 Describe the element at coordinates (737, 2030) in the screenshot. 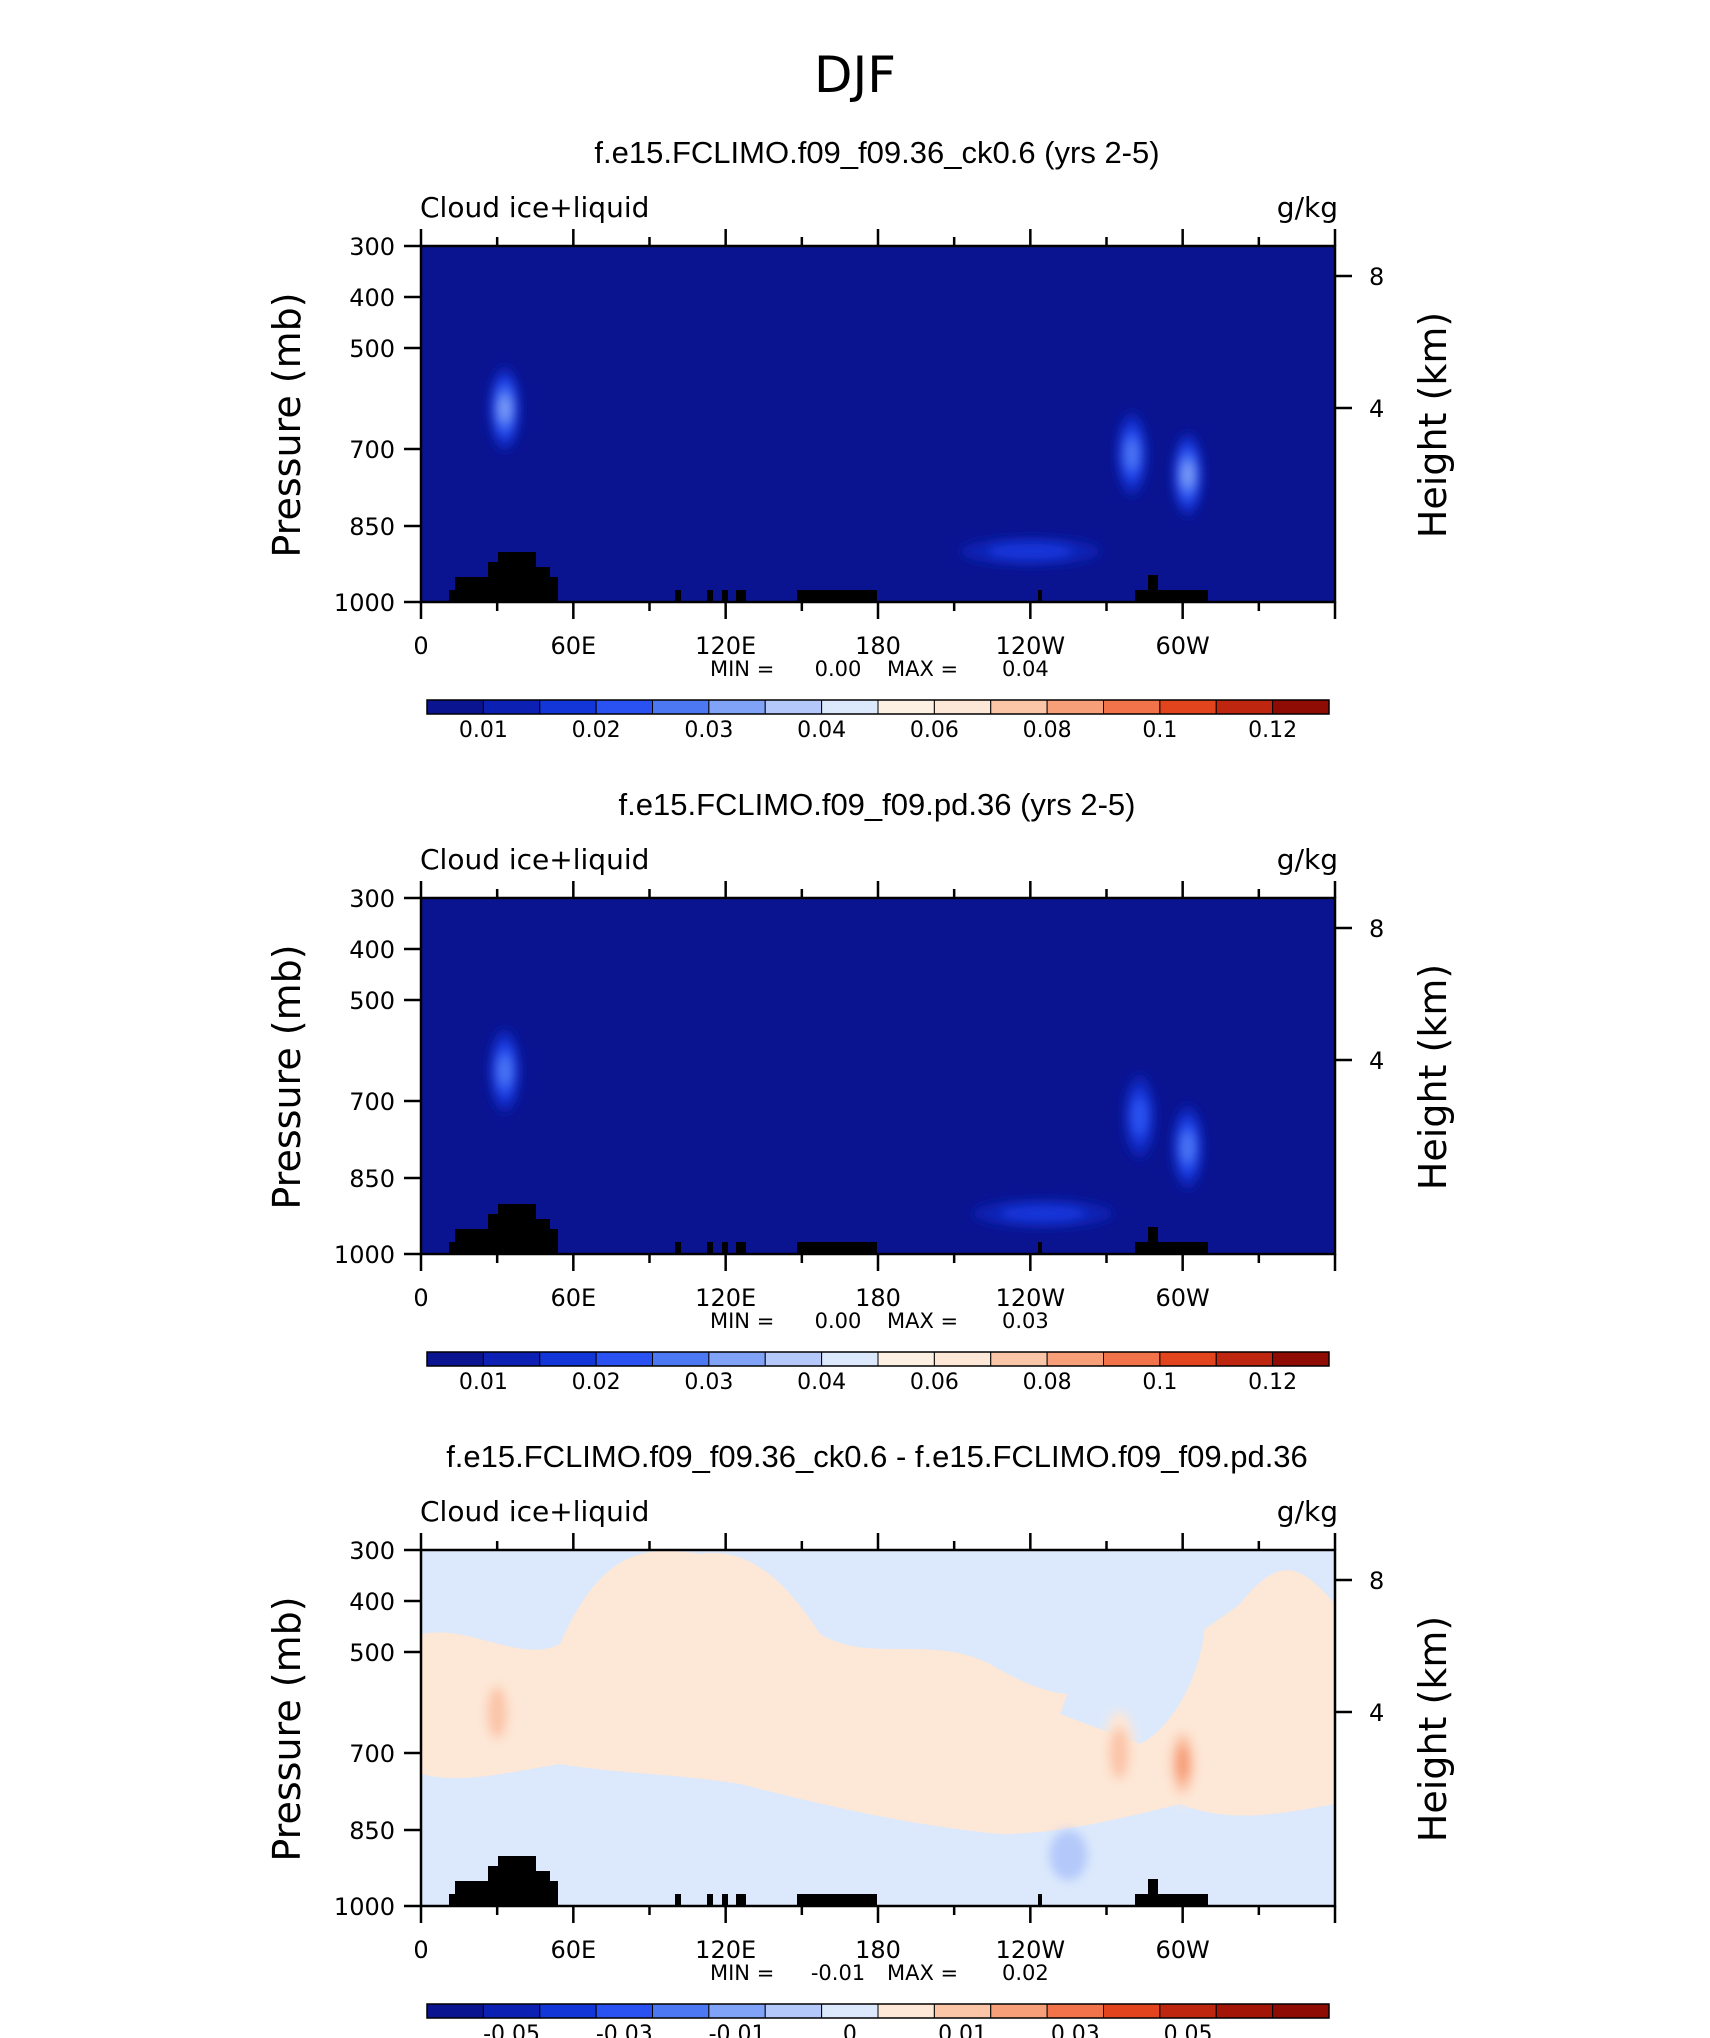

I see `colorbar-label: -0.01` at that location.